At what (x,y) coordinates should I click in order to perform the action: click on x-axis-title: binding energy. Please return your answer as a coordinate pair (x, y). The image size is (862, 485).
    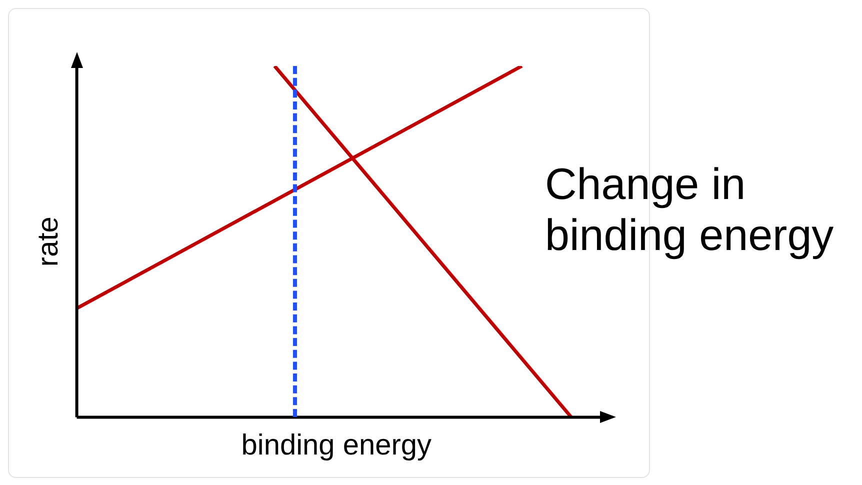
    Looking at the image, I should click on (336, 446).